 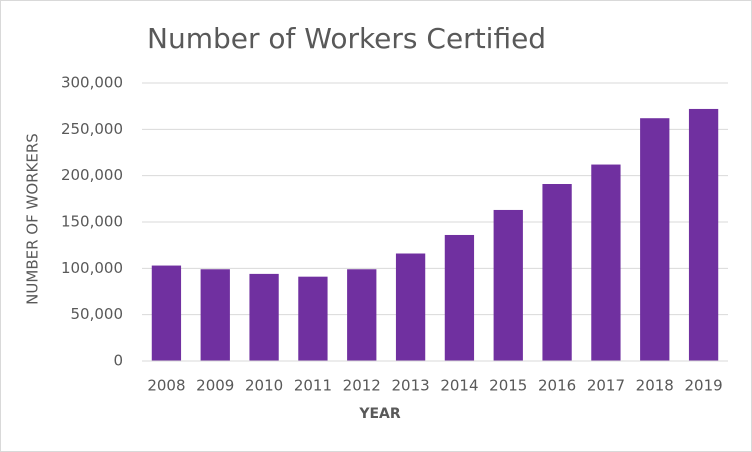 What do you see at coordinates (703, 386) in the screenshot?
I see `x-tick-label: 2019` at bounding box center [703, 386].